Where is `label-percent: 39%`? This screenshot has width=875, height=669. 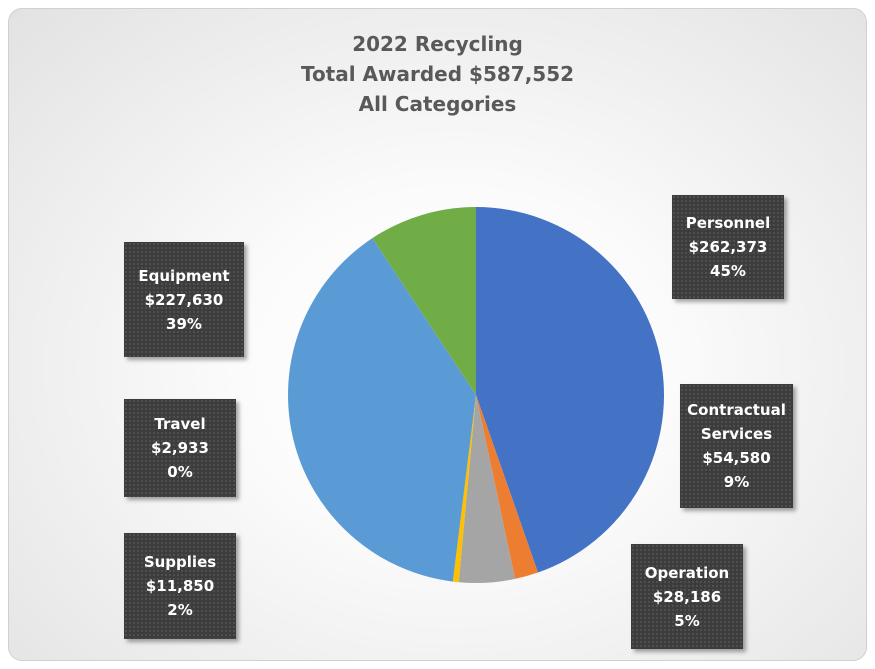
label-percent: 39% is located at coordinates (184, 323).